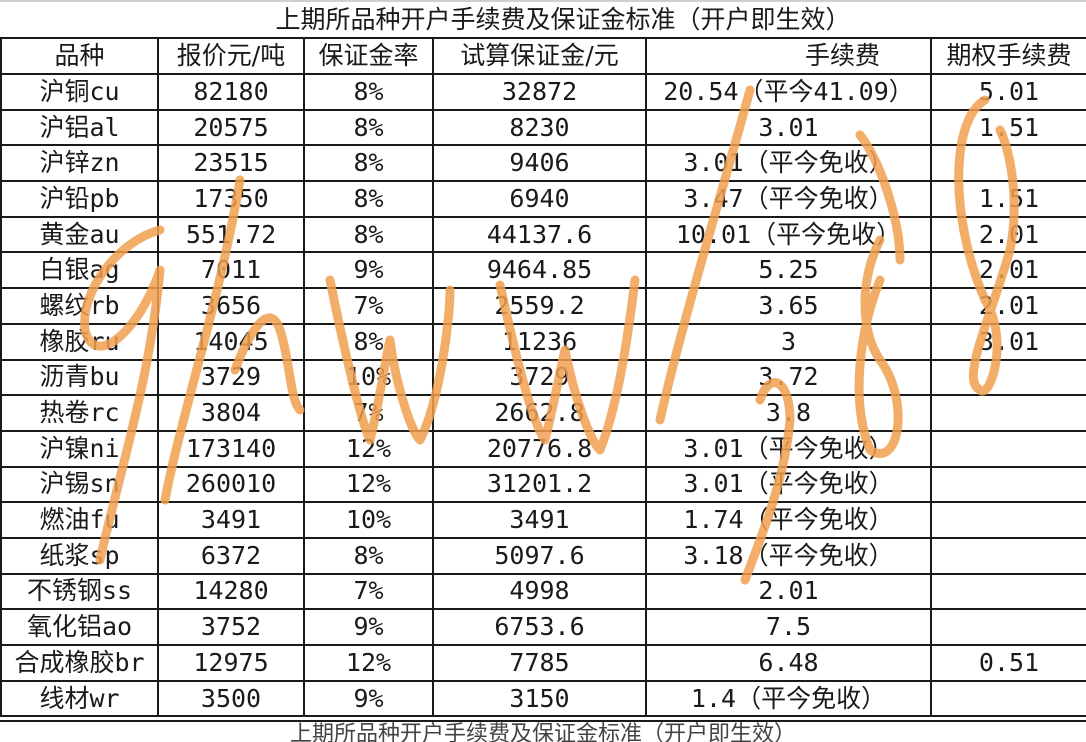  What do you see at coordinates (79, 484) in the screenshot?
I see `cell-product: 沪锡sn` at bounding box center [79, 484].